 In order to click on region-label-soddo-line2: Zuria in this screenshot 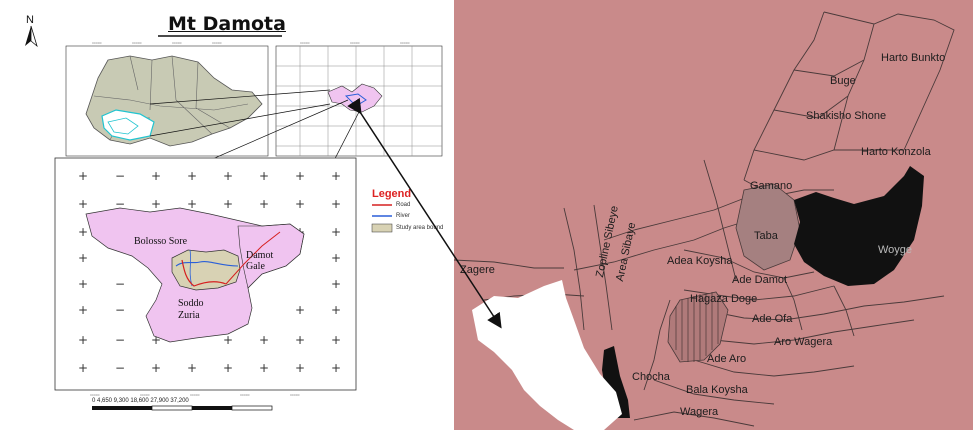, I will do `click(189, 315)`.